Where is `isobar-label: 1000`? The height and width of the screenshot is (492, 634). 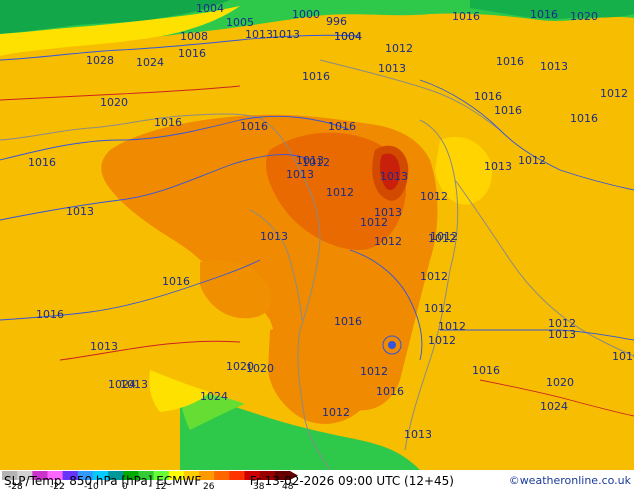
isobar-label: 1000 is located at coordinates (306, 14).